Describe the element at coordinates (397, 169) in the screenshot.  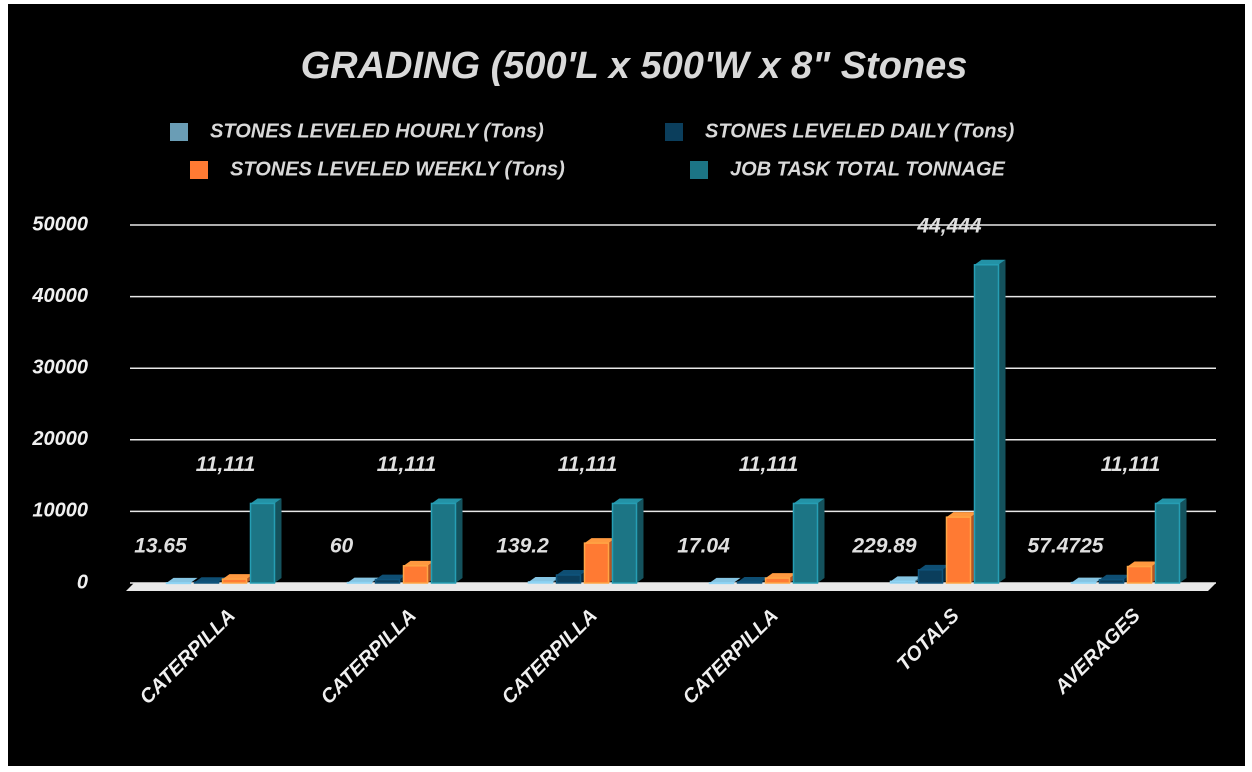
I see `legend-label: STONES LEVELED WEEKLY (Tons)` at that location.